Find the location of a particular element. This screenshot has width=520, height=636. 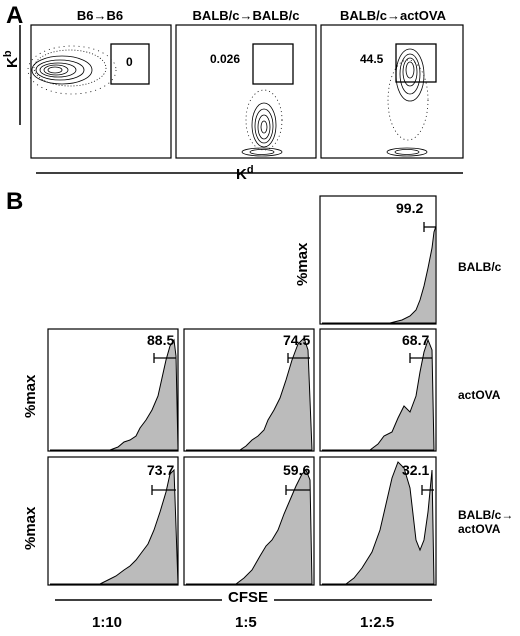

ratio-1: 1:10 is located at coordinates (107, 622).